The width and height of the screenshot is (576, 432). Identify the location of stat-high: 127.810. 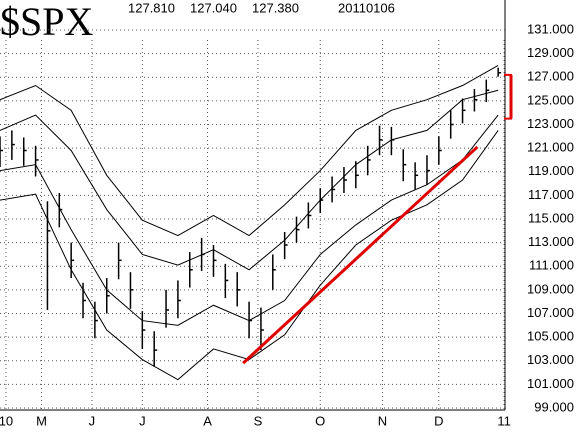
(151, 7).